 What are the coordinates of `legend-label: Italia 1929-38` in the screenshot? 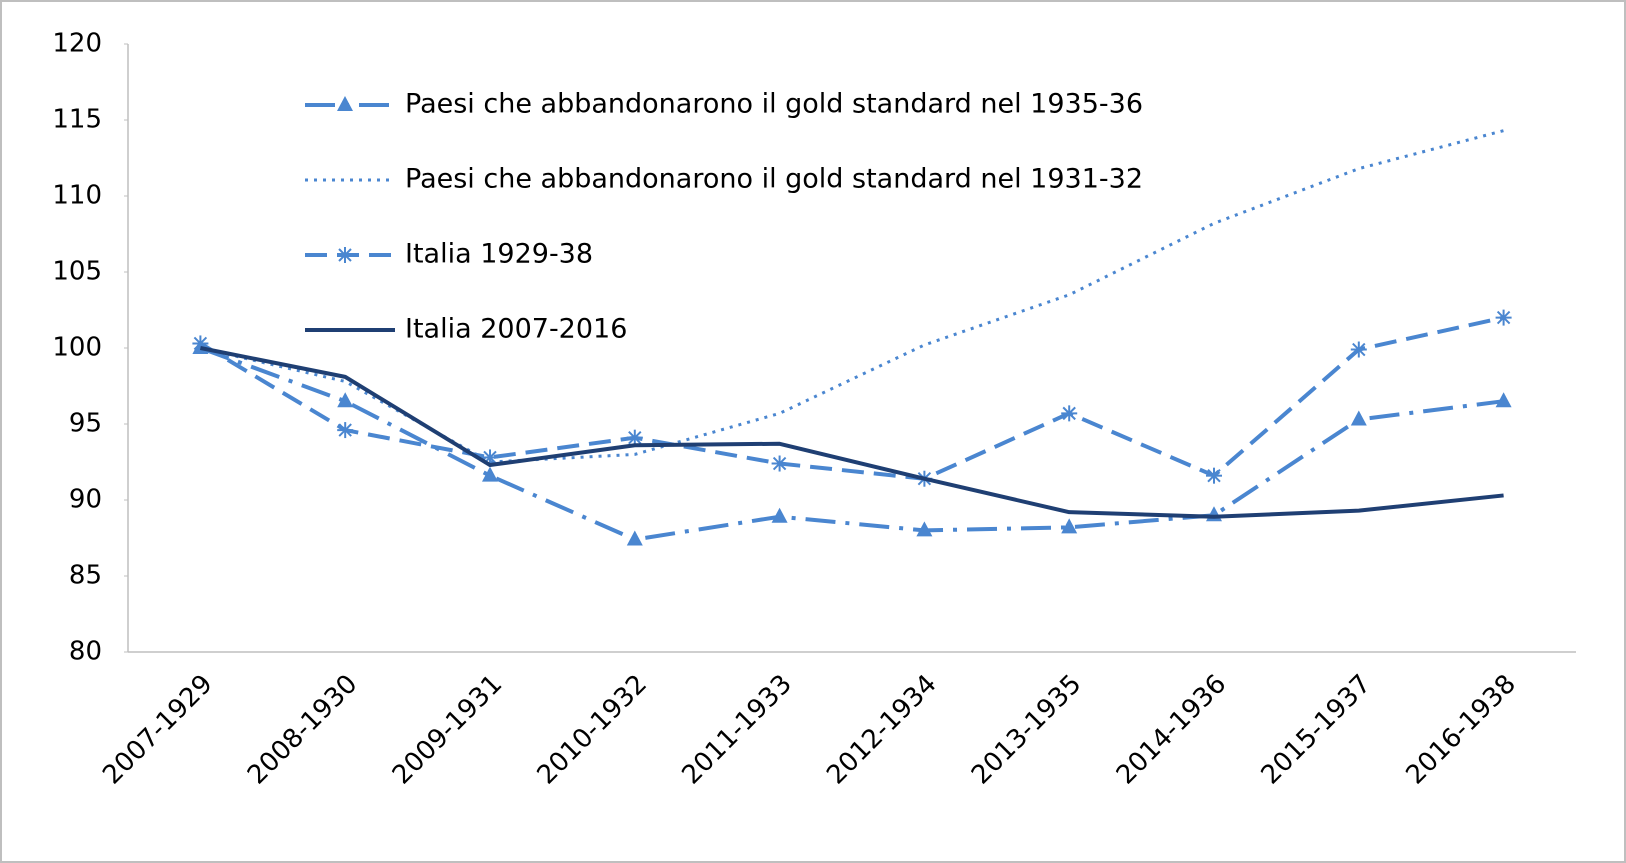 It's located at (499, 254).